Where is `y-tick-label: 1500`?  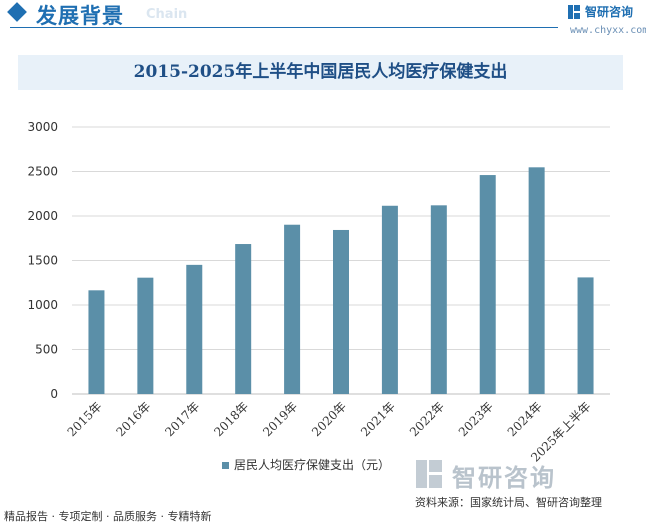
y-tick-label: 1500 is located at coordinates (42, 261).